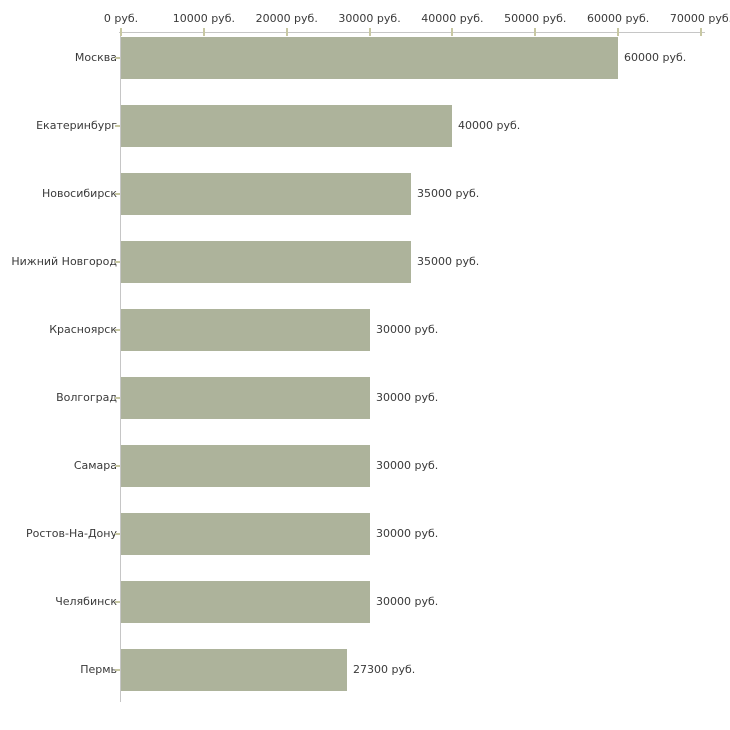  I want to click on x-axis-line, so click(412, 32).